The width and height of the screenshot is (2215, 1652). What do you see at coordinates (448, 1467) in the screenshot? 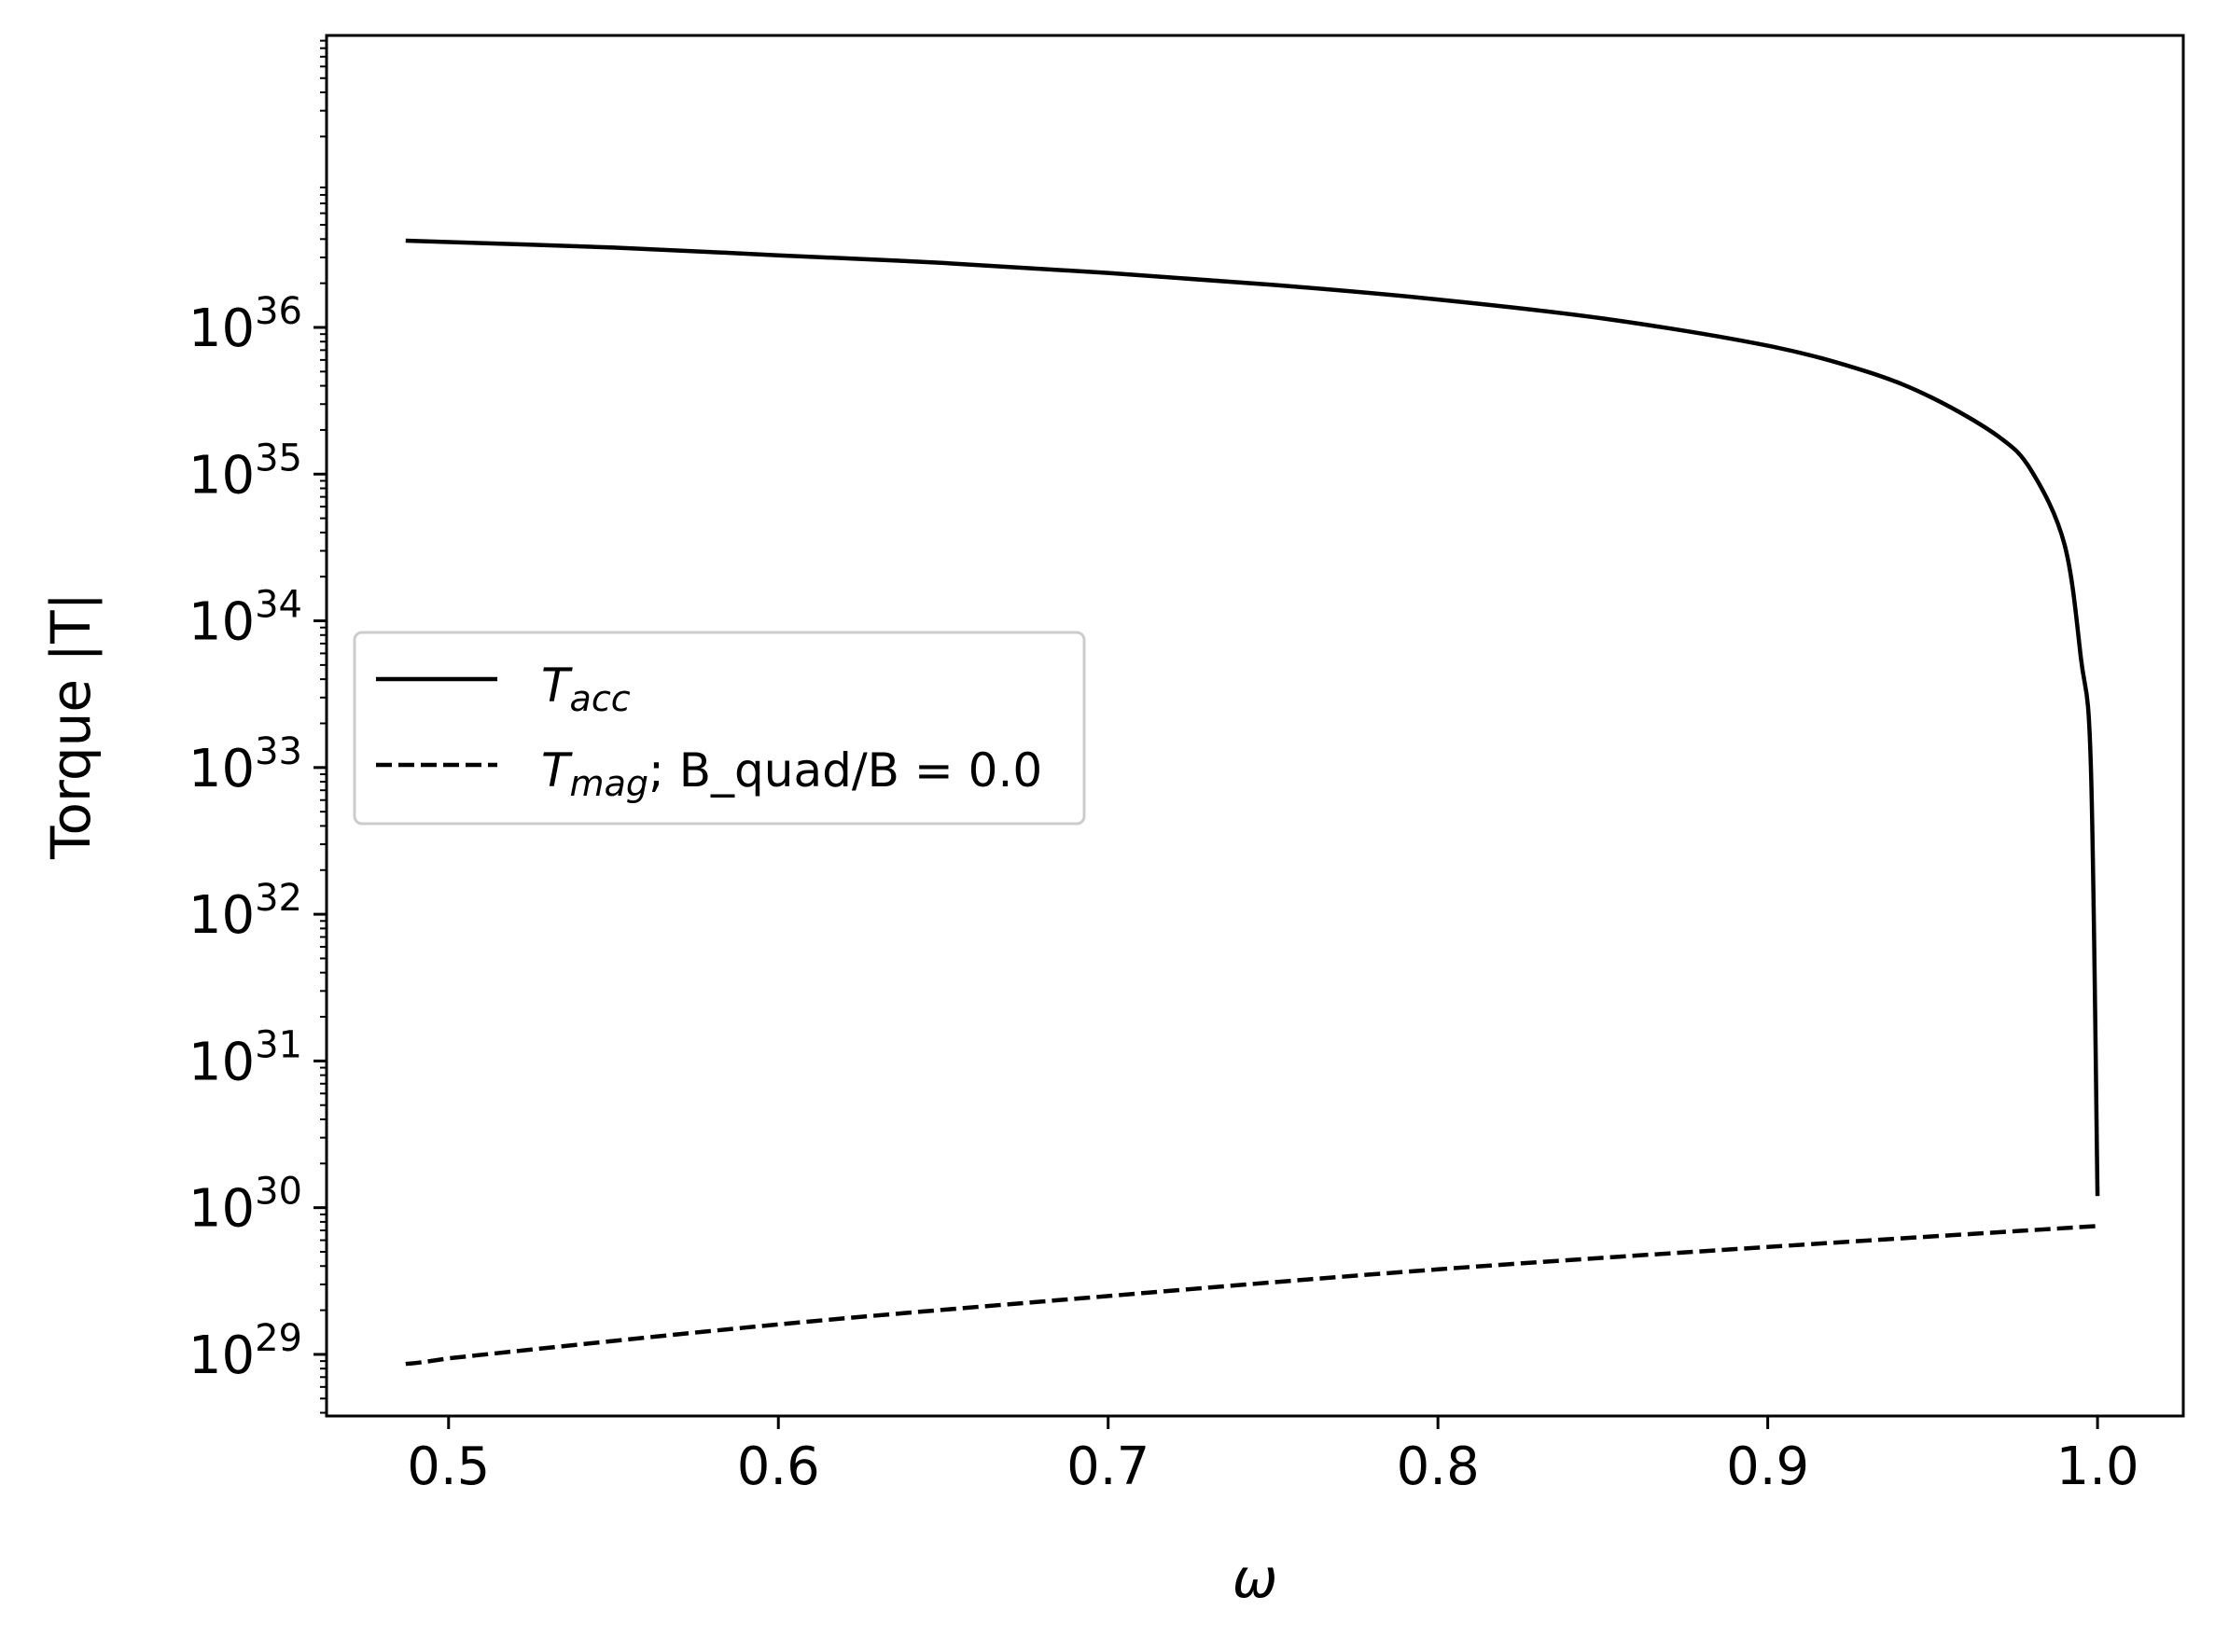
I see `x-tick-label: 0.5` at bounding box center [448, 1467].